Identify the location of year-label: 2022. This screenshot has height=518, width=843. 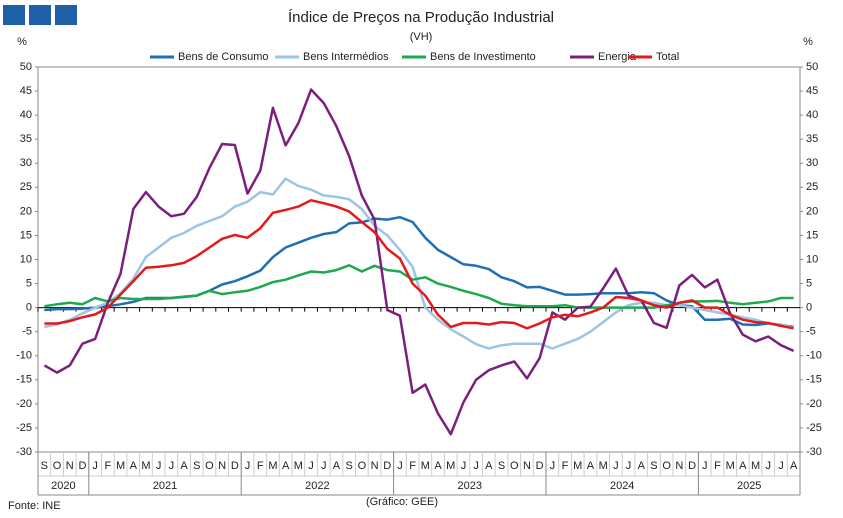
(317, 486).